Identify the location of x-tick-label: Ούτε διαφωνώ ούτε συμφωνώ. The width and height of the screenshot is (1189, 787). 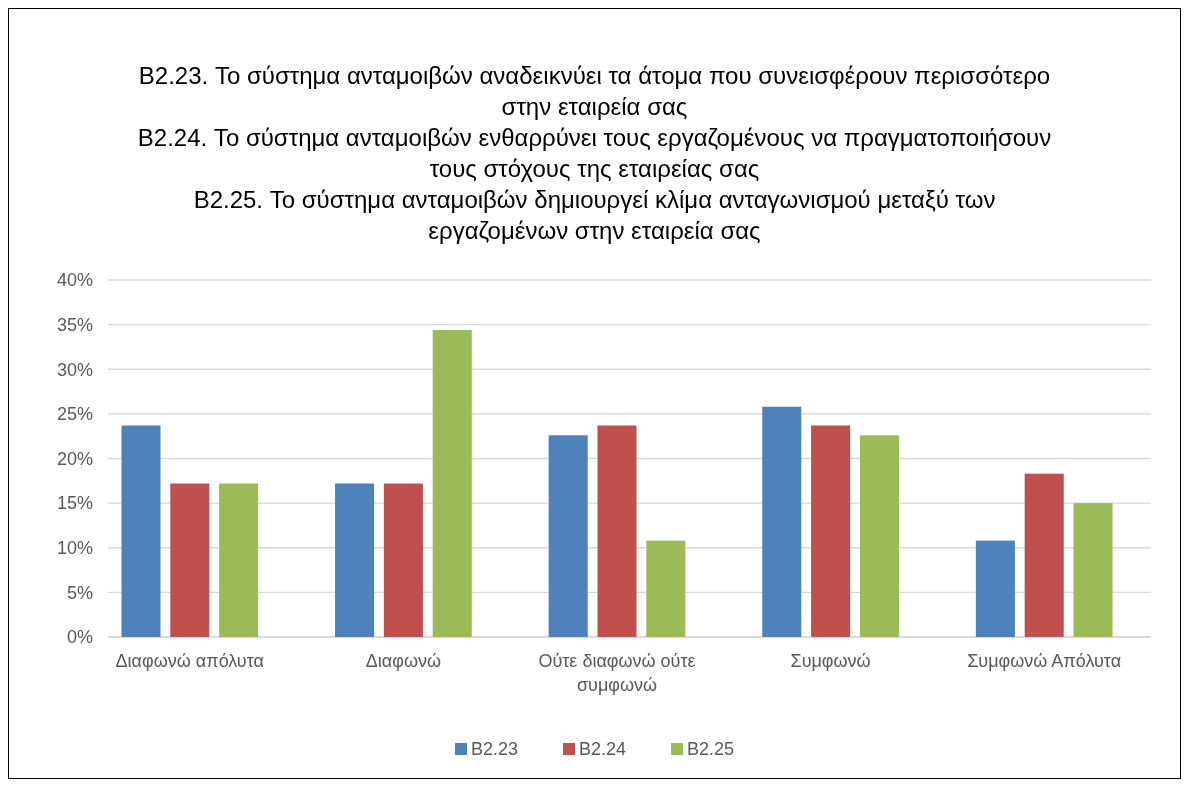
(617, 673).